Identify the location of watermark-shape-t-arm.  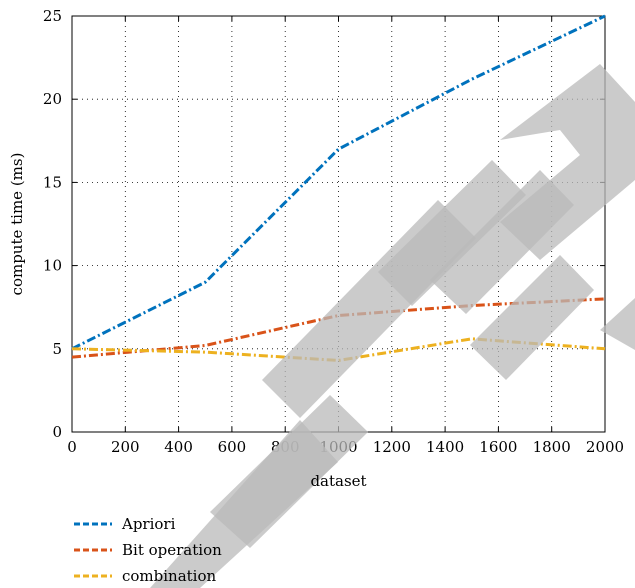
(452, 233).